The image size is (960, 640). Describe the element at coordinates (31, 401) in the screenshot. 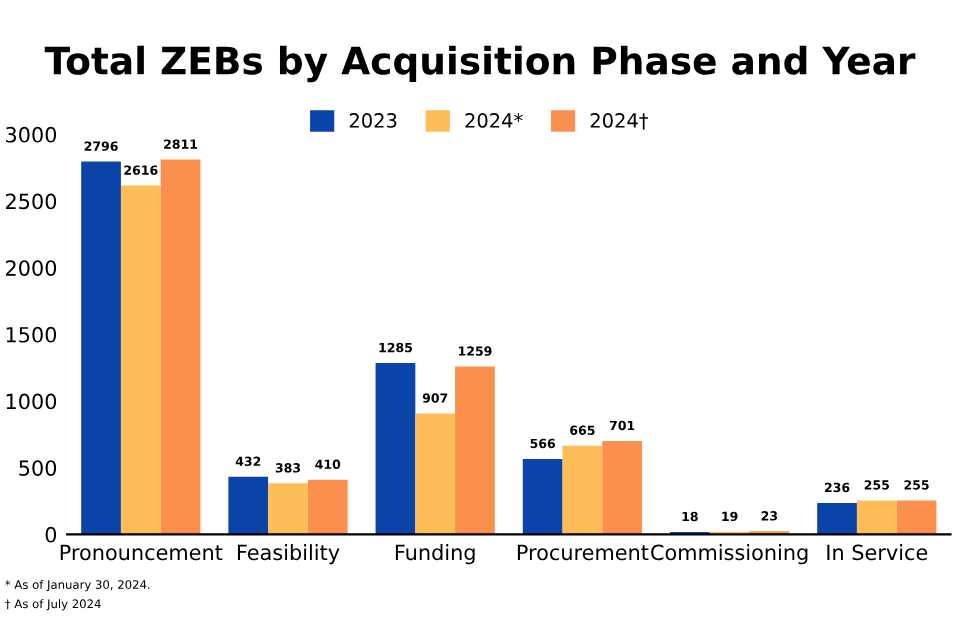

I see `y-tick-label: 1000` at that location.